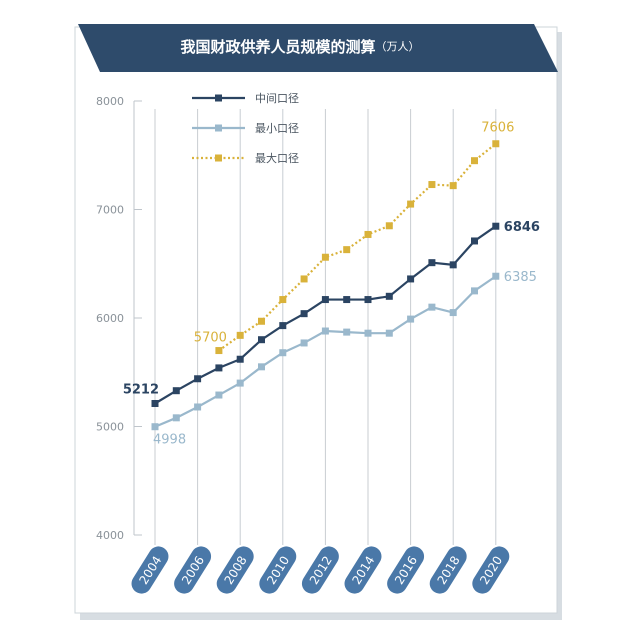 This screenshot has width=640, height=640. What do you see at coordinates (169, 440) in the screenshot?
I see `series-2-first-label: 4998` at bounding box center [169, 440].